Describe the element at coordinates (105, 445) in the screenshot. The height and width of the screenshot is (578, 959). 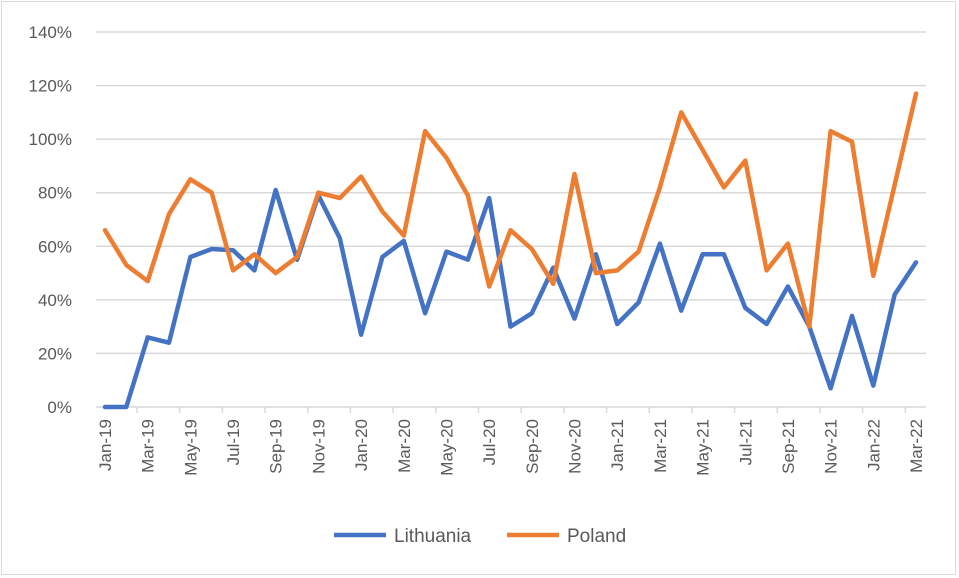
I see `x-tick-label: Jan-19` at that location.